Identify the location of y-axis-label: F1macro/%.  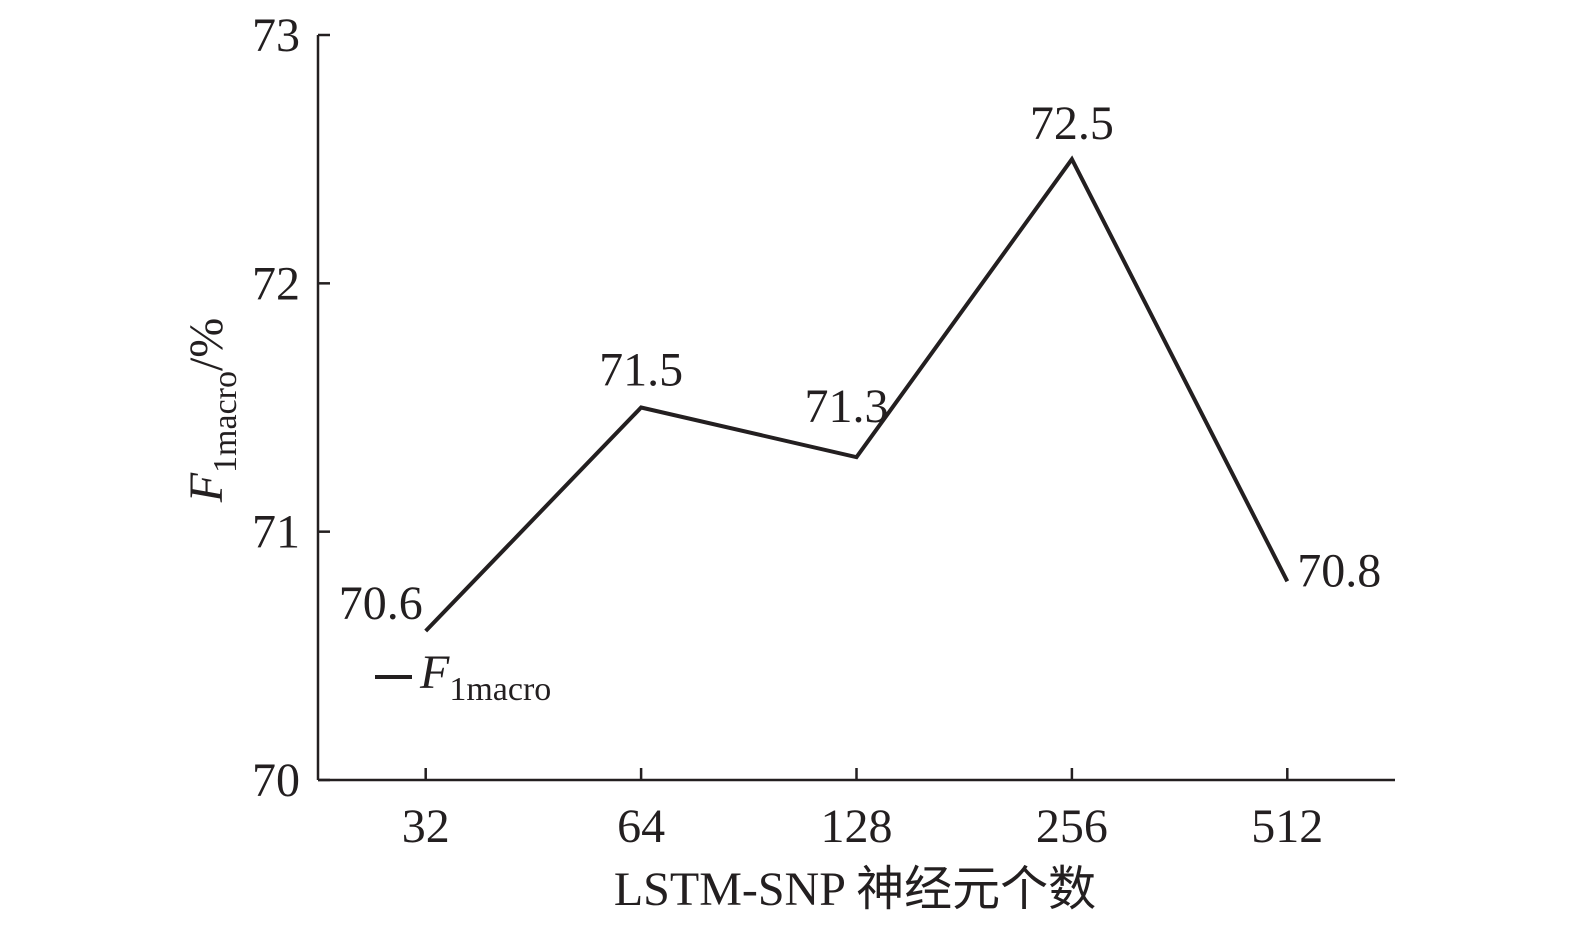
(212, 411).